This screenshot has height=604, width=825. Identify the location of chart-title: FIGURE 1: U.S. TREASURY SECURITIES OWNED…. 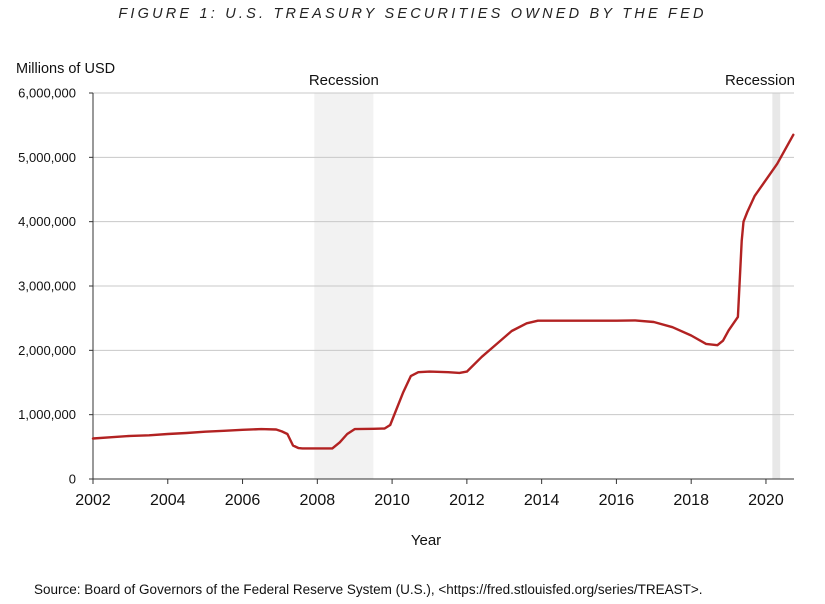
(412, 14).